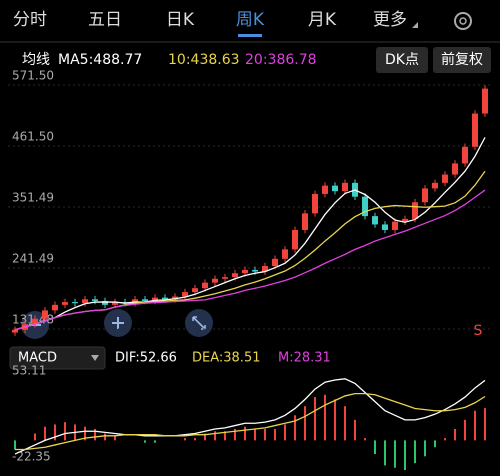 This screenshot has height=476, width=500. Describe the element at coordinates (33, 136) in the screenshot. I see `y-tick-label: 461.50` at that location.